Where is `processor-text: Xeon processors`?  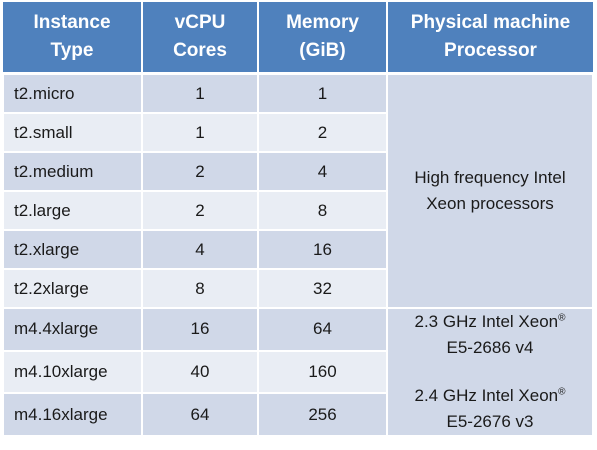
processor-text: Xeon processors is located at coordinates (490, 203).